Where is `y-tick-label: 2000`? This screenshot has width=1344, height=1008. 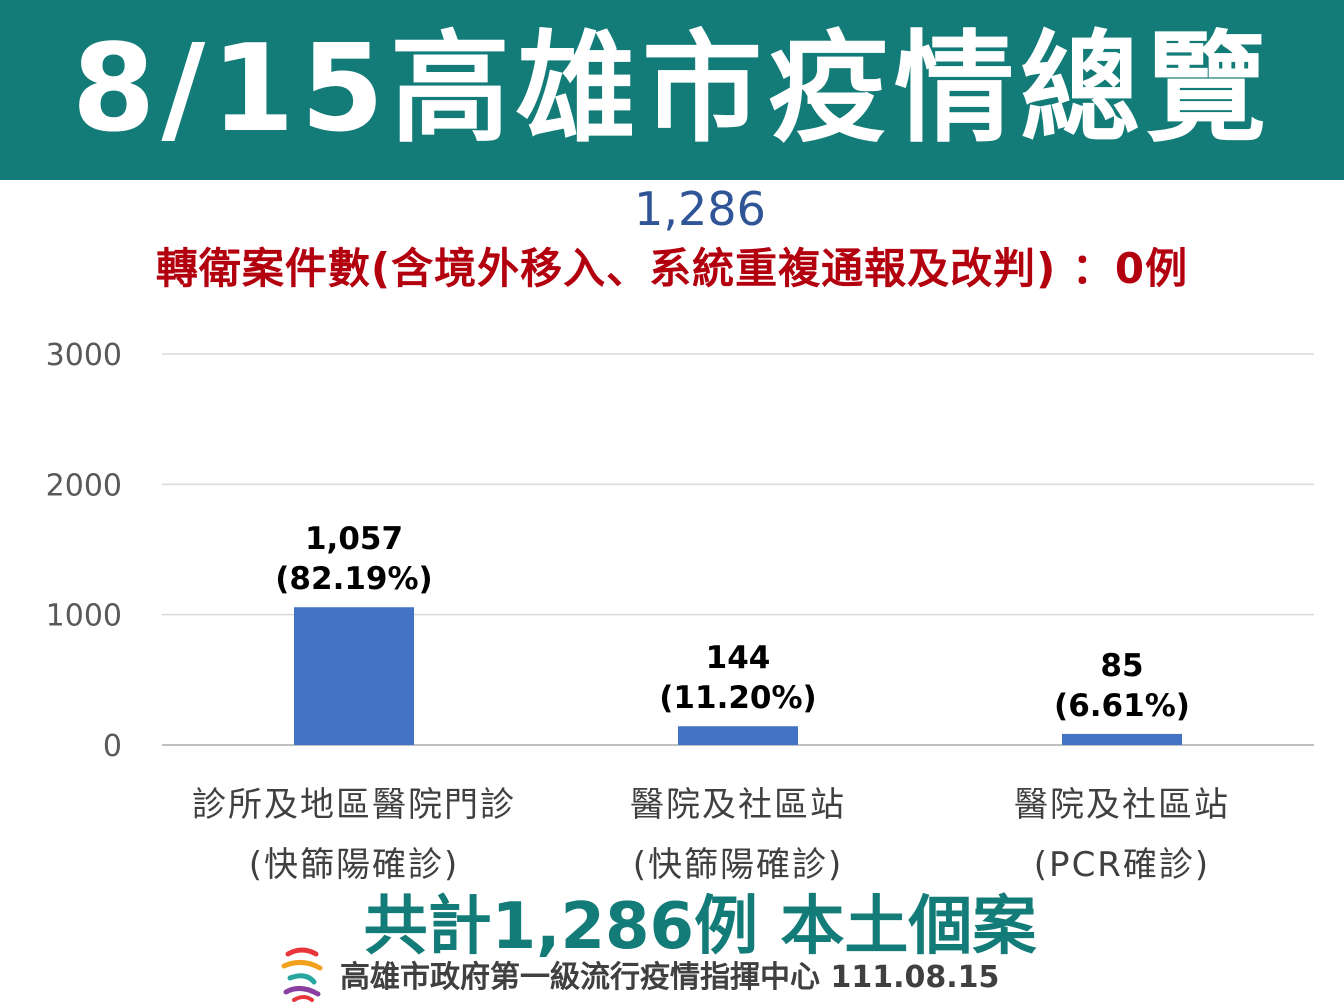
y-tick-label: 2000 is located at coordinates (84, 485).